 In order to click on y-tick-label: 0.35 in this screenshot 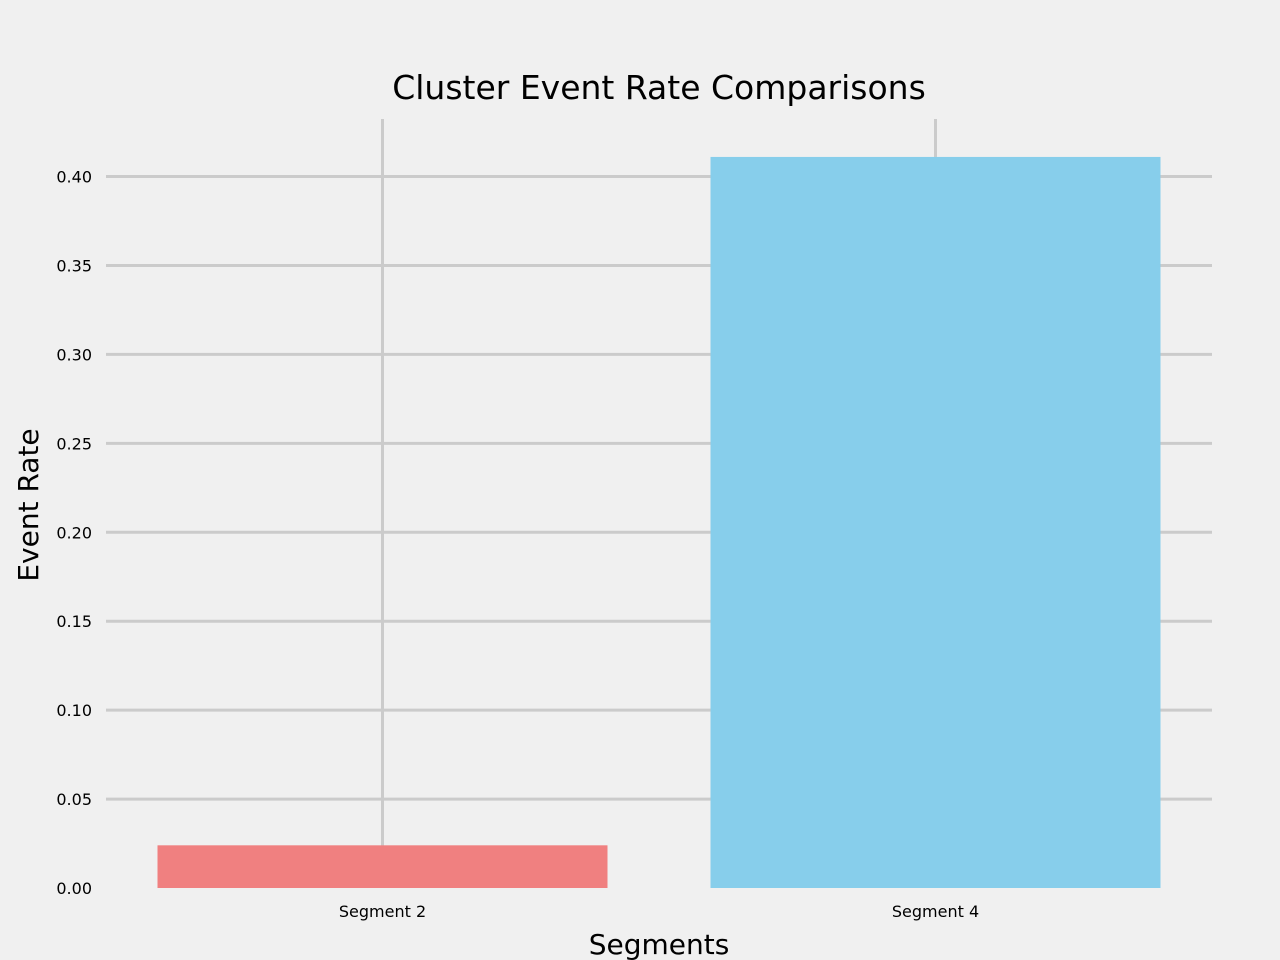, I will do `click(74, 265)`.